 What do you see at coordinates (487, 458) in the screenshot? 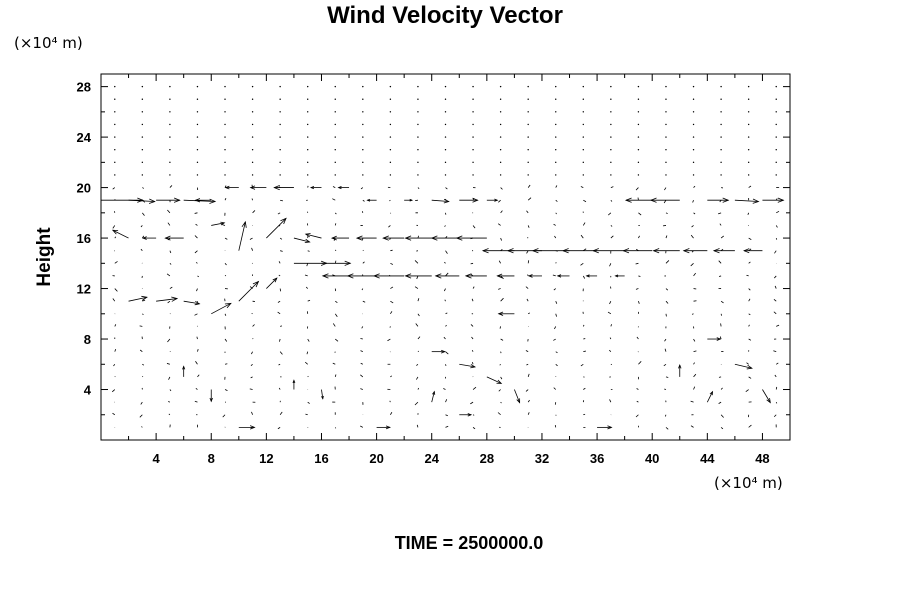
I see `x-tick-label: 28` at bounding box center [487, 458].